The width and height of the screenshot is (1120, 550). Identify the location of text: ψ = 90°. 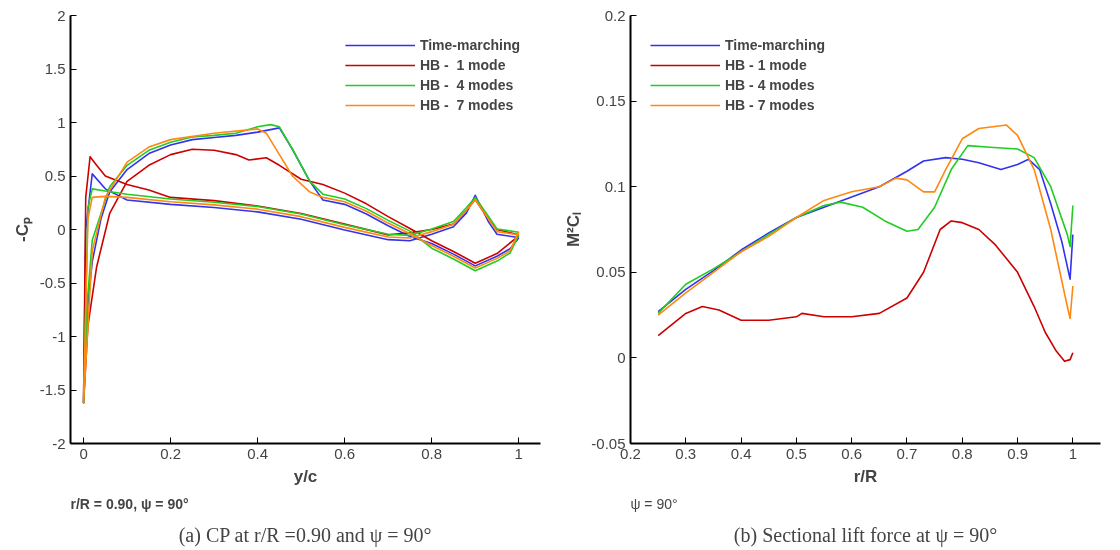
(654, 503).